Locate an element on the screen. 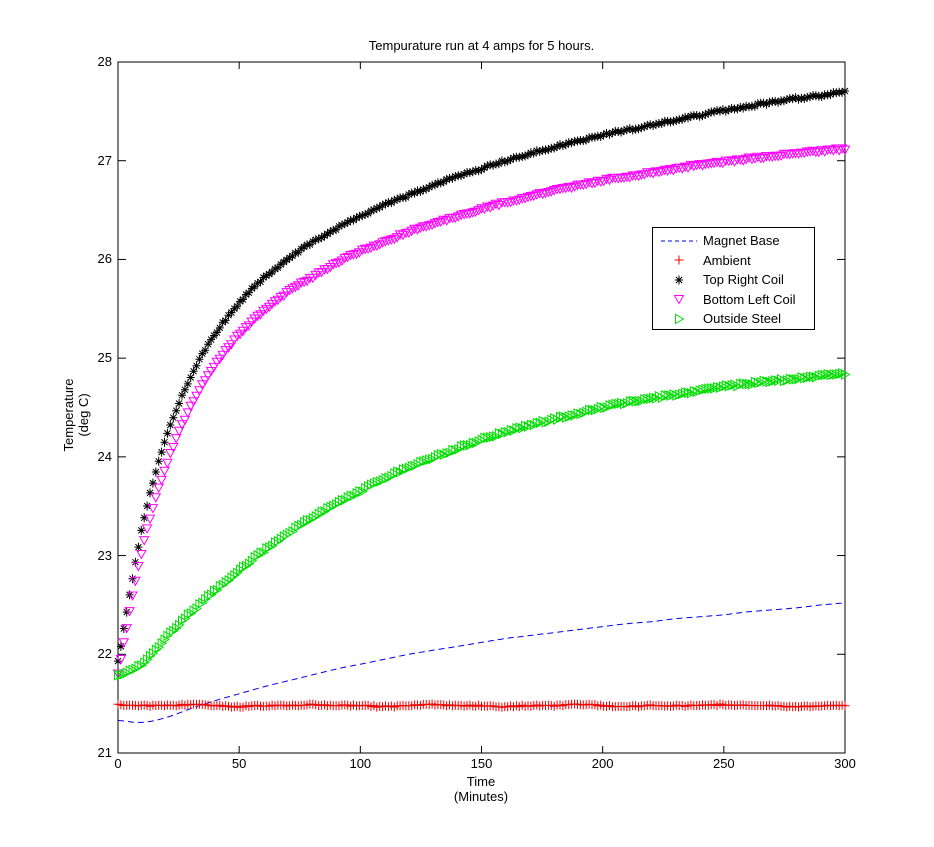  y-axis-label: Temperature (deg C) is located at coordinates (76, 415).